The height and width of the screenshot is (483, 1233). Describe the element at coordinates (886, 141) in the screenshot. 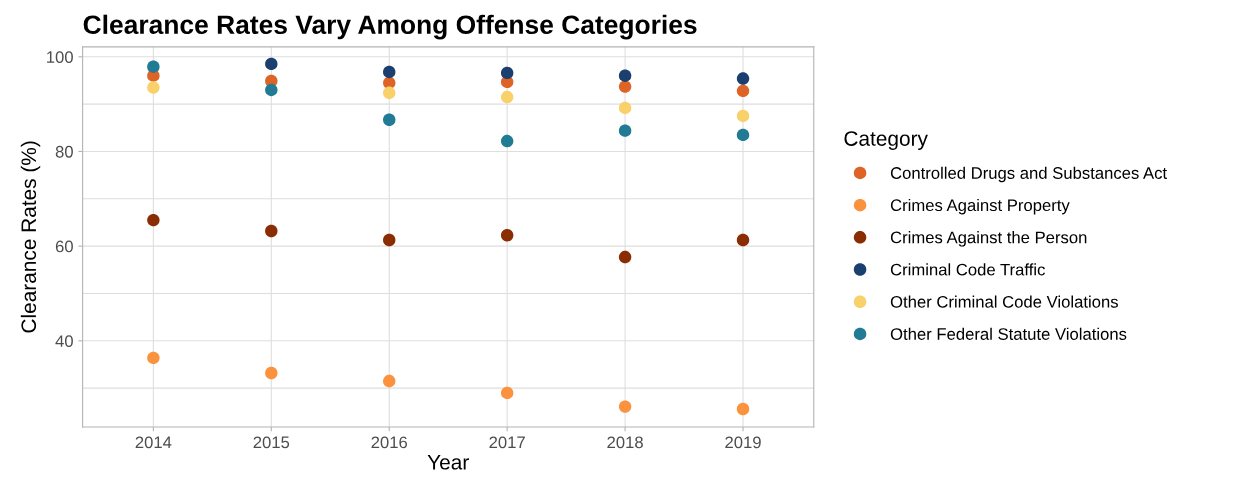

I see `legend-title: Category` at that location.